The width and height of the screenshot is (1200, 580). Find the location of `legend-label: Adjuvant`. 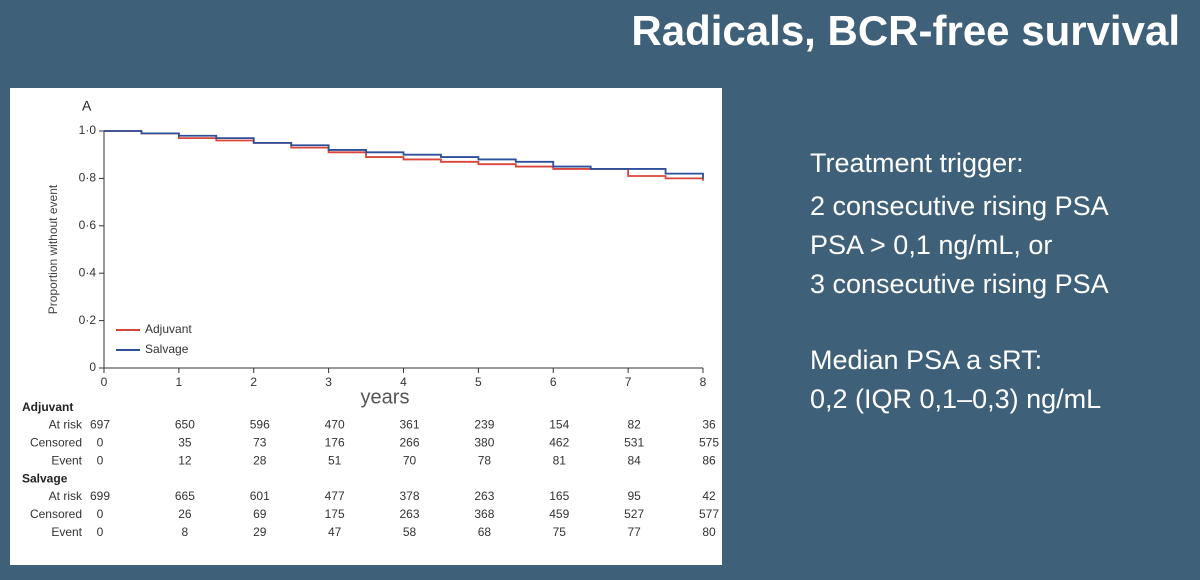

legend-label: Adjuvant is located at coordinates (168, 329).